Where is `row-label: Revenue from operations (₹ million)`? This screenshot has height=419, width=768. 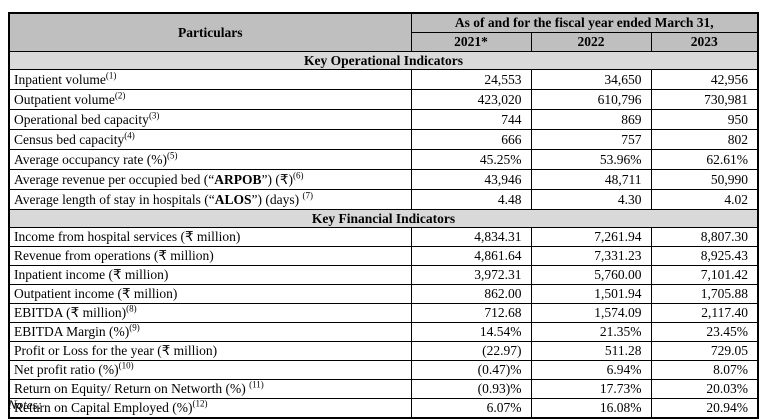 row-label: Revenue from operations (₹ million) is located at coordinates (210, 256).